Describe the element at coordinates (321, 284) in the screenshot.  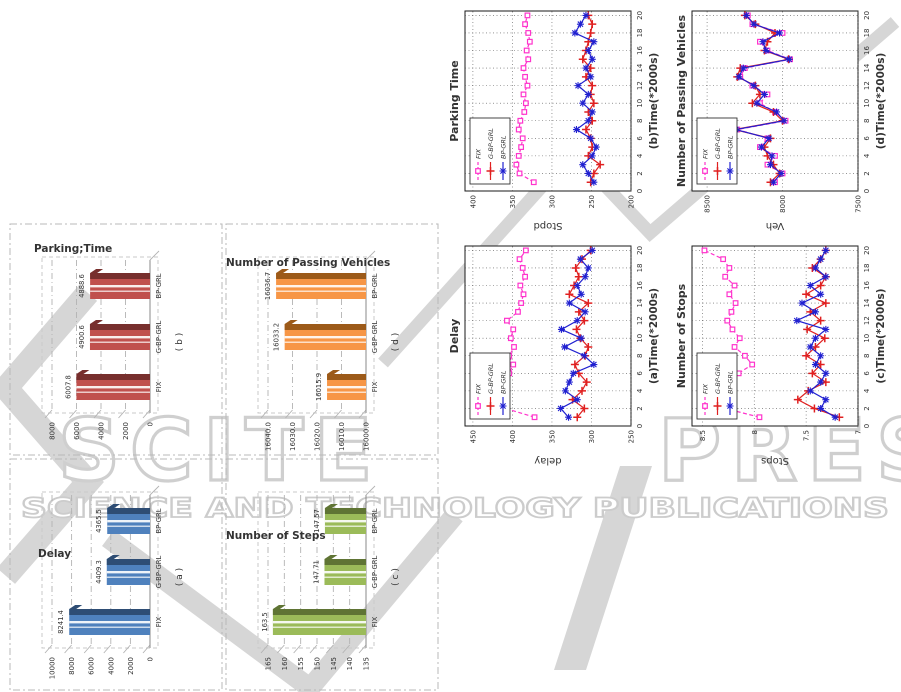
I see `bar-BP-GRL: 16036.7 BP-GRL` at that location.